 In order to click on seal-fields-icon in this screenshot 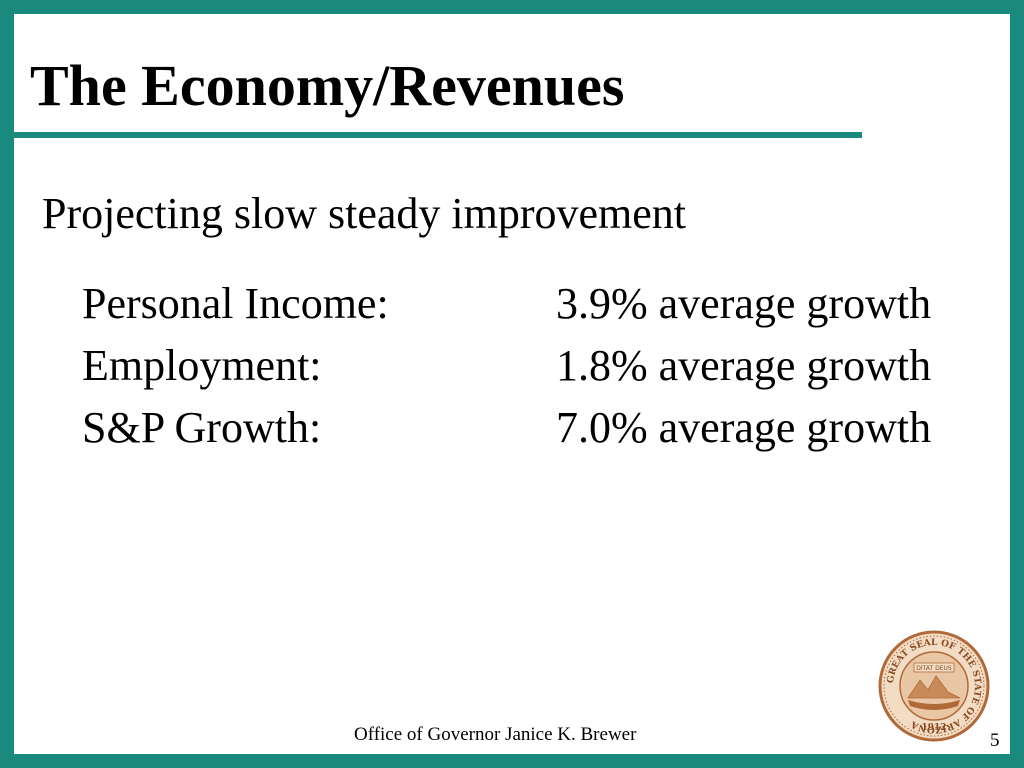, I will do `click(934, 705)`.